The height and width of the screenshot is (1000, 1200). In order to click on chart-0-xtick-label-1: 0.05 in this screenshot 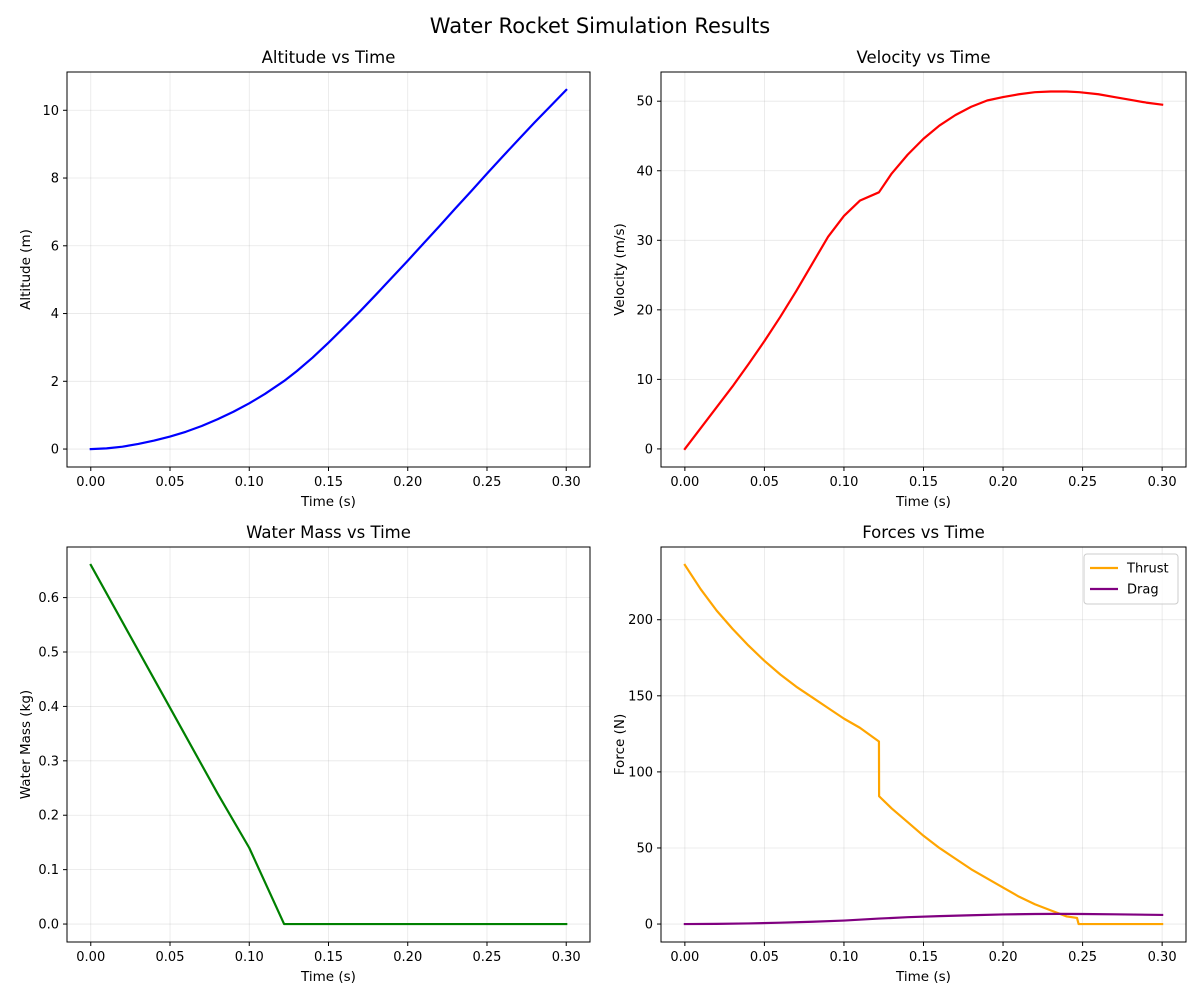, I will do `click(170, 482)`.